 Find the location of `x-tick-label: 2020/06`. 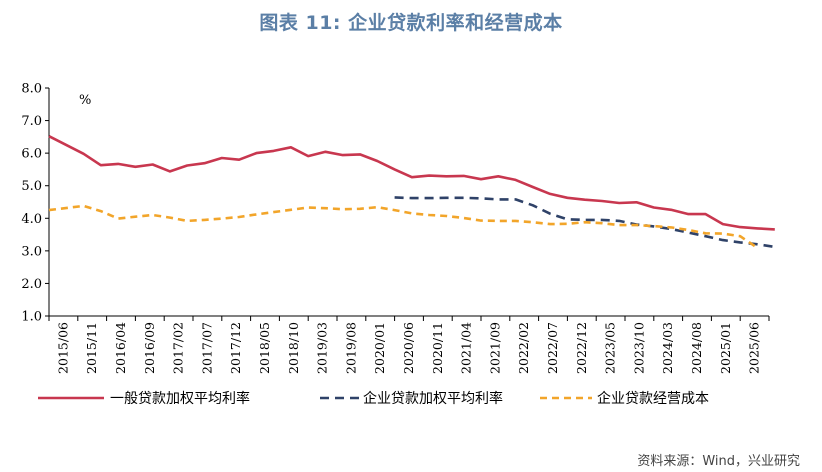

x-tick-label: 2020/06 is located at coordinates (408, 348).